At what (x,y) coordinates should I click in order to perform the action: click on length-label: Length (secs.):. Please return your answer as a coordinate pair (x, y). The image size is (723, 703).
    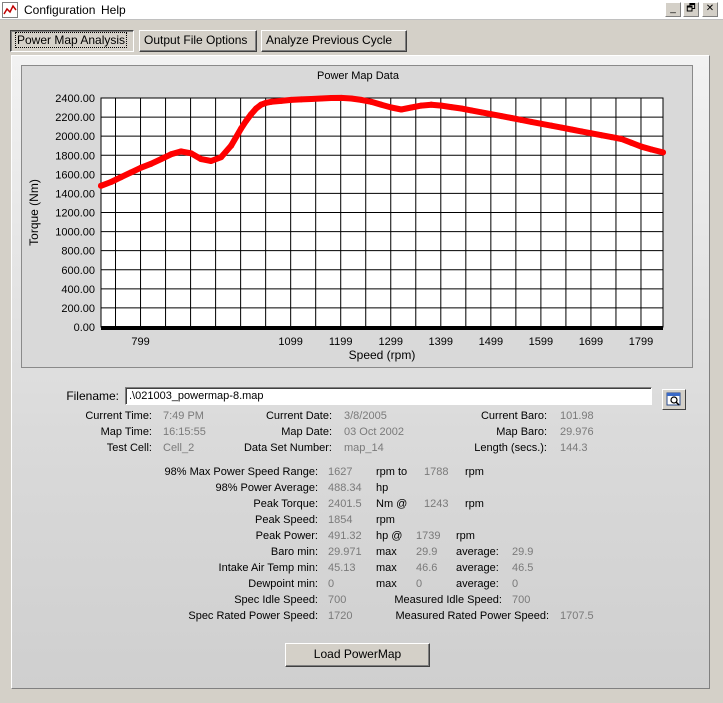
    Looking at the image, I should click on (510, 448).